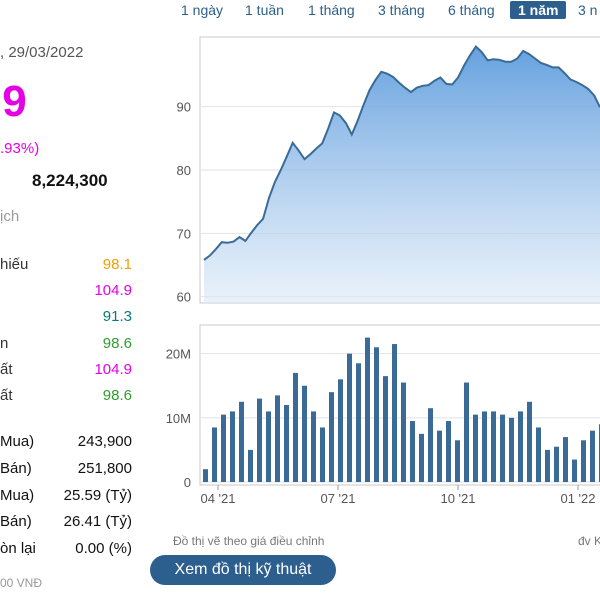  Describe the element at coordinates (70, 320) in the screenshot. I see `stat-floor: 91.3` at that location.